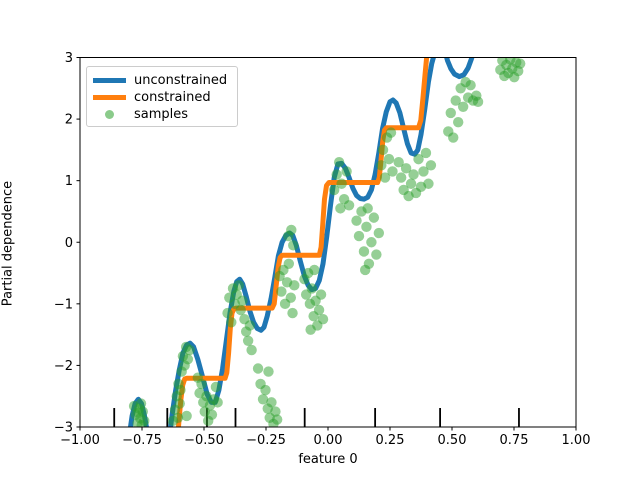 Image resolution: width=640 pixels, height=480 pixels. I want to click on y-tick-label: 0, so click(69, 243).